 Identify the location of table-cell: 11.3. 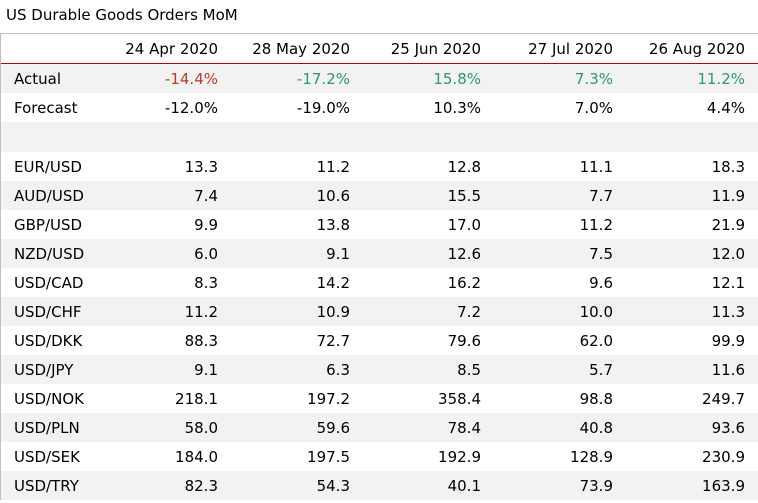
(728, 311).